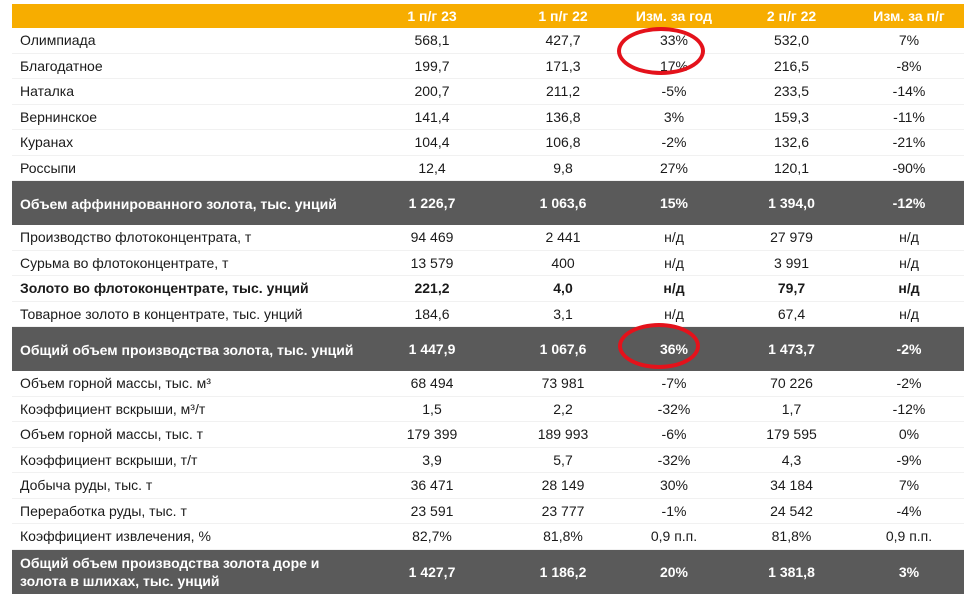 This screenshot has height=594, width=974. What do you see at coordinates (563, 65) in the screenshot?
I see `table-cell: 171,3` at bounding box center [563, 65].